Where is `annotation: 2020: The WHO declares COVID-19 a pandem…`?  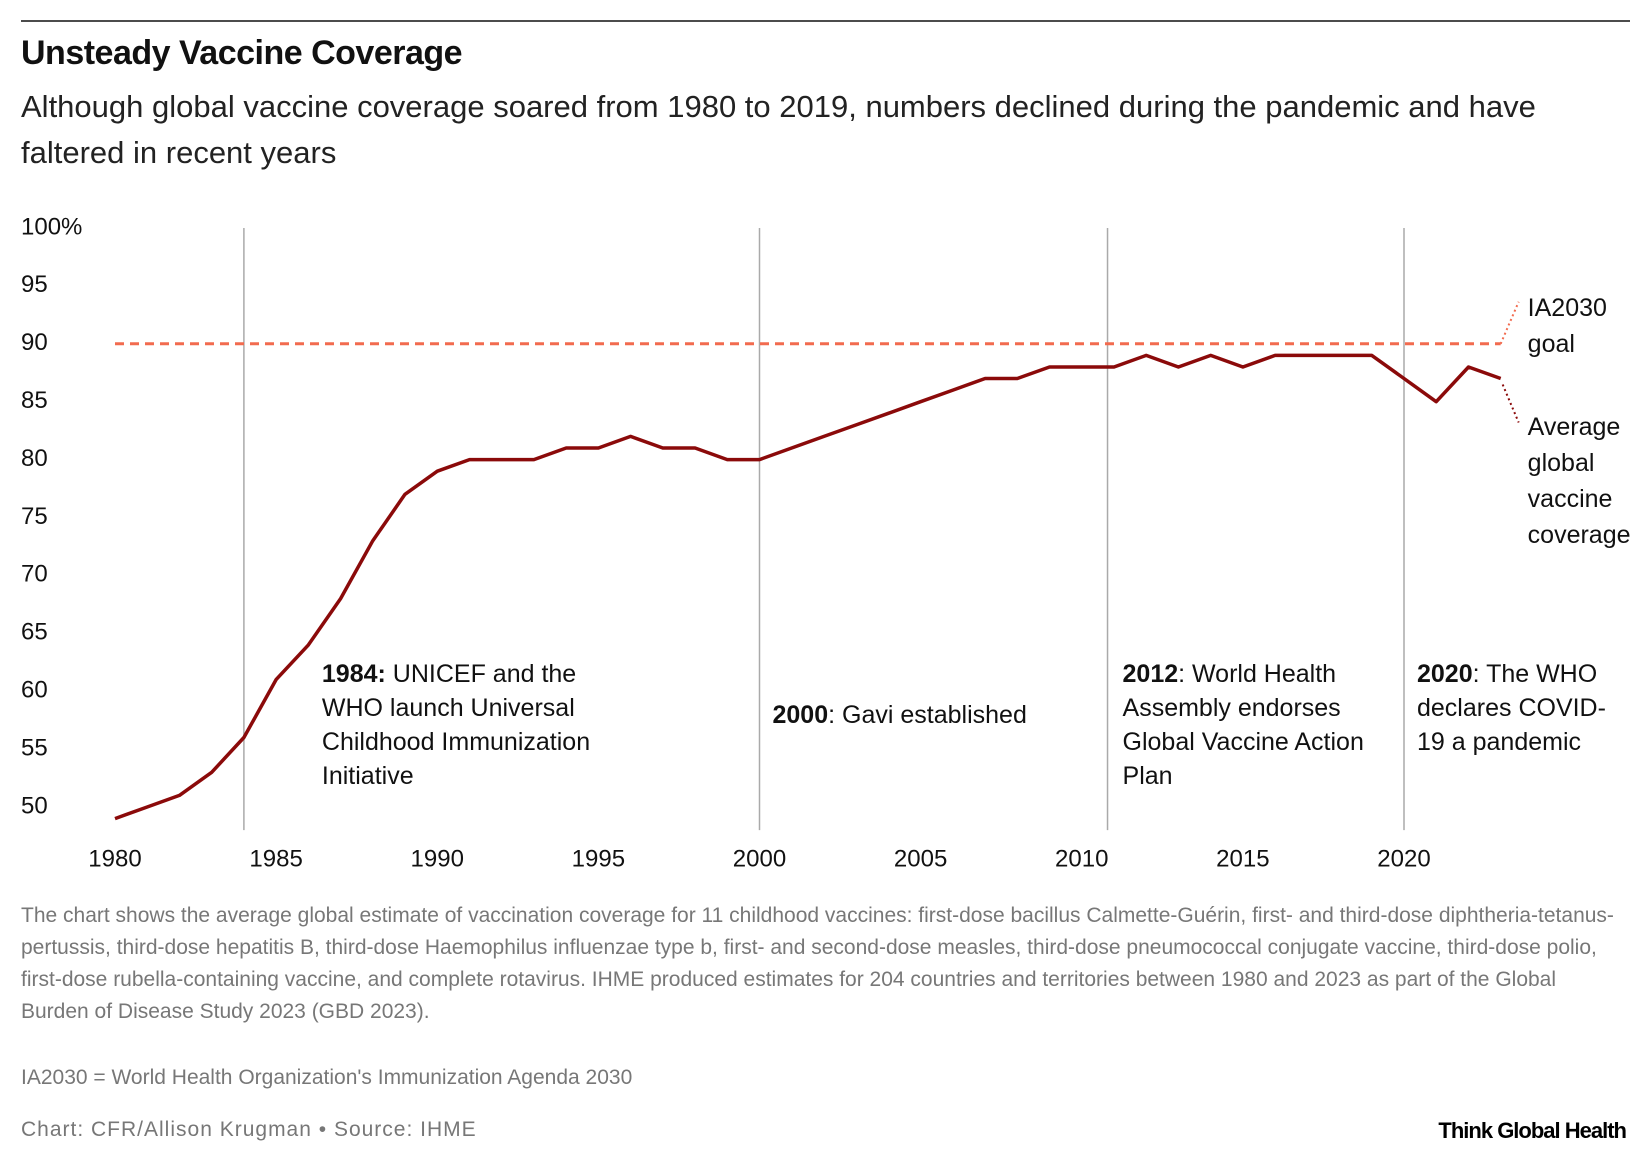
annotation: 2020: The WHO declares COVID-19 a pandem… is located at coordinates (1519, 708).